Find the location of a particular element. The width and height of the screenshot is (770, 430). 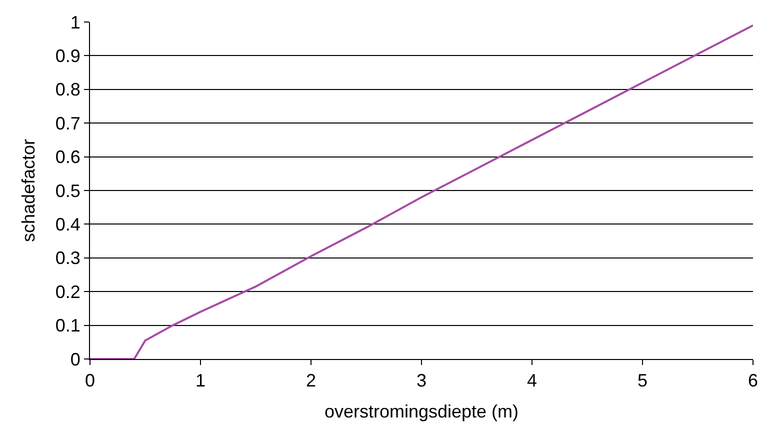

x-tick-label: 0 is located at coordinates (90, 380).